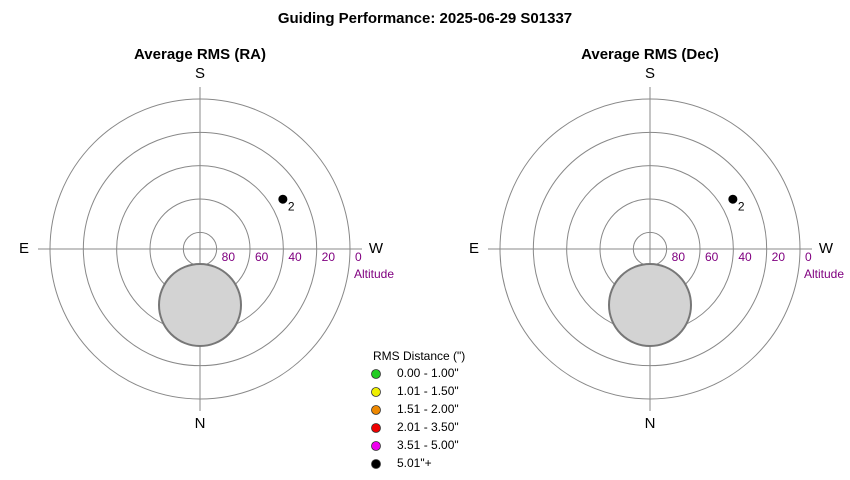 This screenshot has width=850, height=480. I want to click on legend-label: 3.51 - 5.00", so click(428, 445).